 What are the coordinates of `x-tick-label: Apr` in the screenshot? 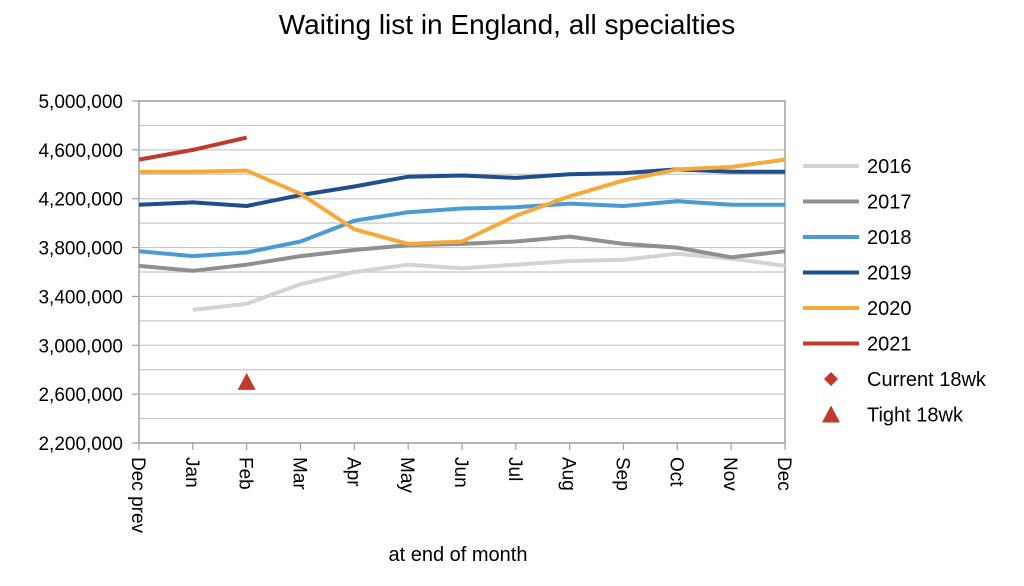 It's located at (352, 472).